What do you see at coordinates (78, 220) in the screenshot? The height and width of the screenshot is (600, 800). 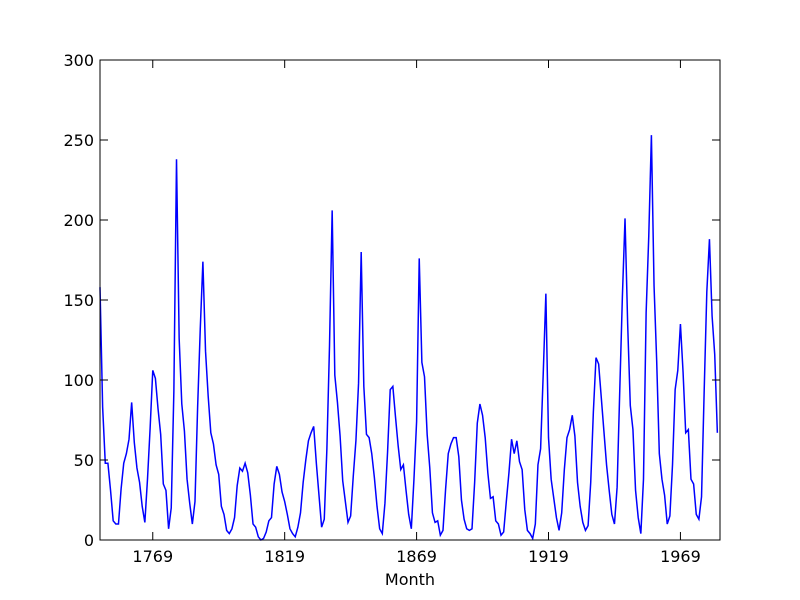 I see `y-tick-label: 200` at bounding box center [78, 220].